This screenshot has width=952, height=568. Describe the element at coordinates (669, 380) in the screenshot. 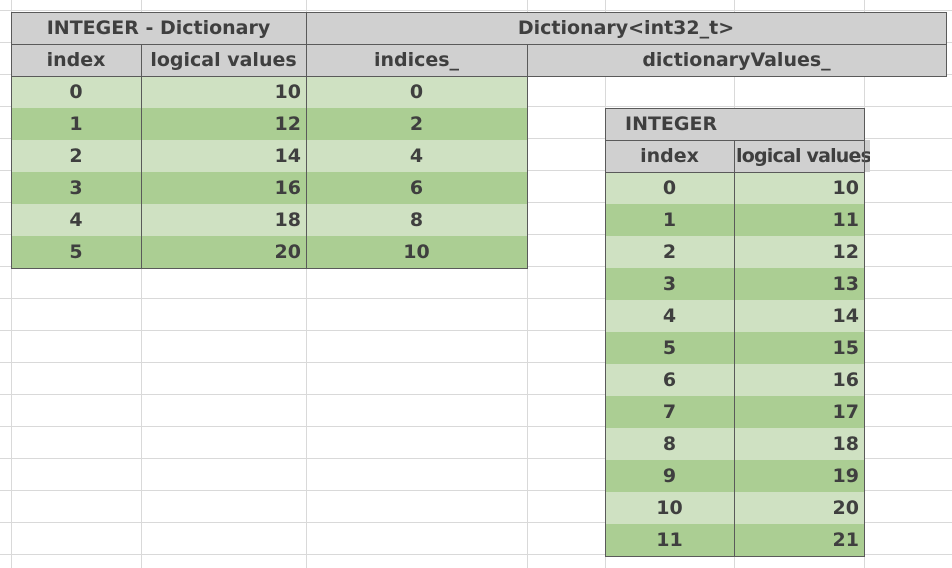

I see `right-index-cell: 6` at that location.